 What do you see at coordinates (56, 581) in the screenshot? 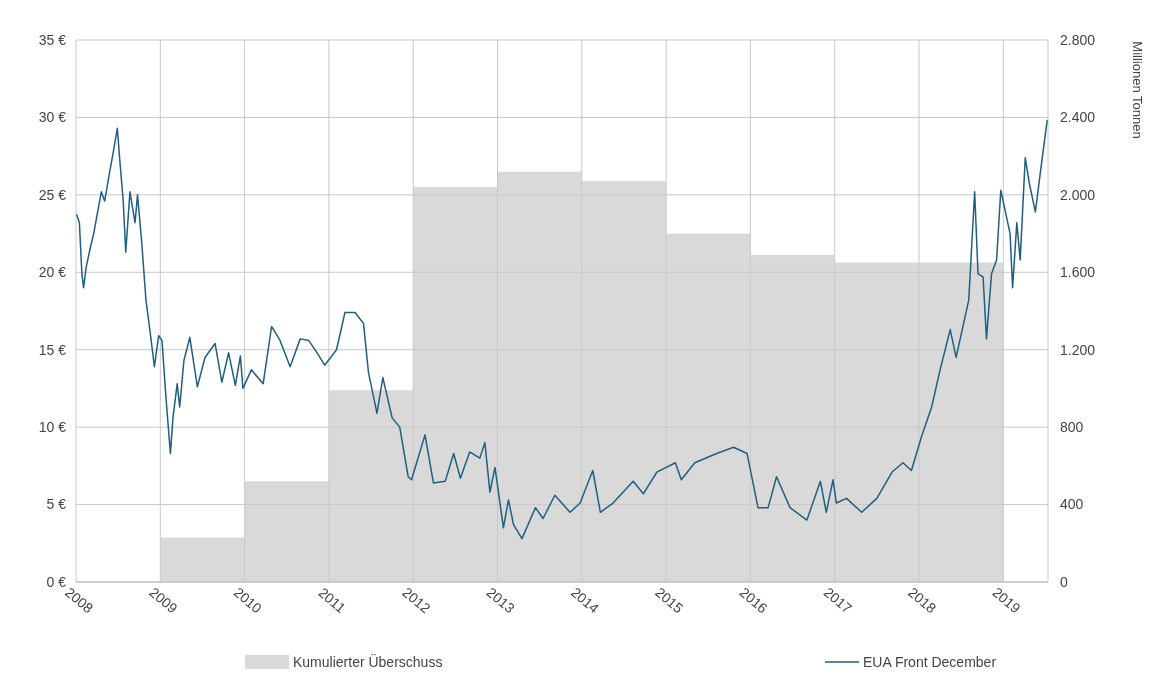
I see `y-tick-label: 0 €` at bounding box center [56, 581].